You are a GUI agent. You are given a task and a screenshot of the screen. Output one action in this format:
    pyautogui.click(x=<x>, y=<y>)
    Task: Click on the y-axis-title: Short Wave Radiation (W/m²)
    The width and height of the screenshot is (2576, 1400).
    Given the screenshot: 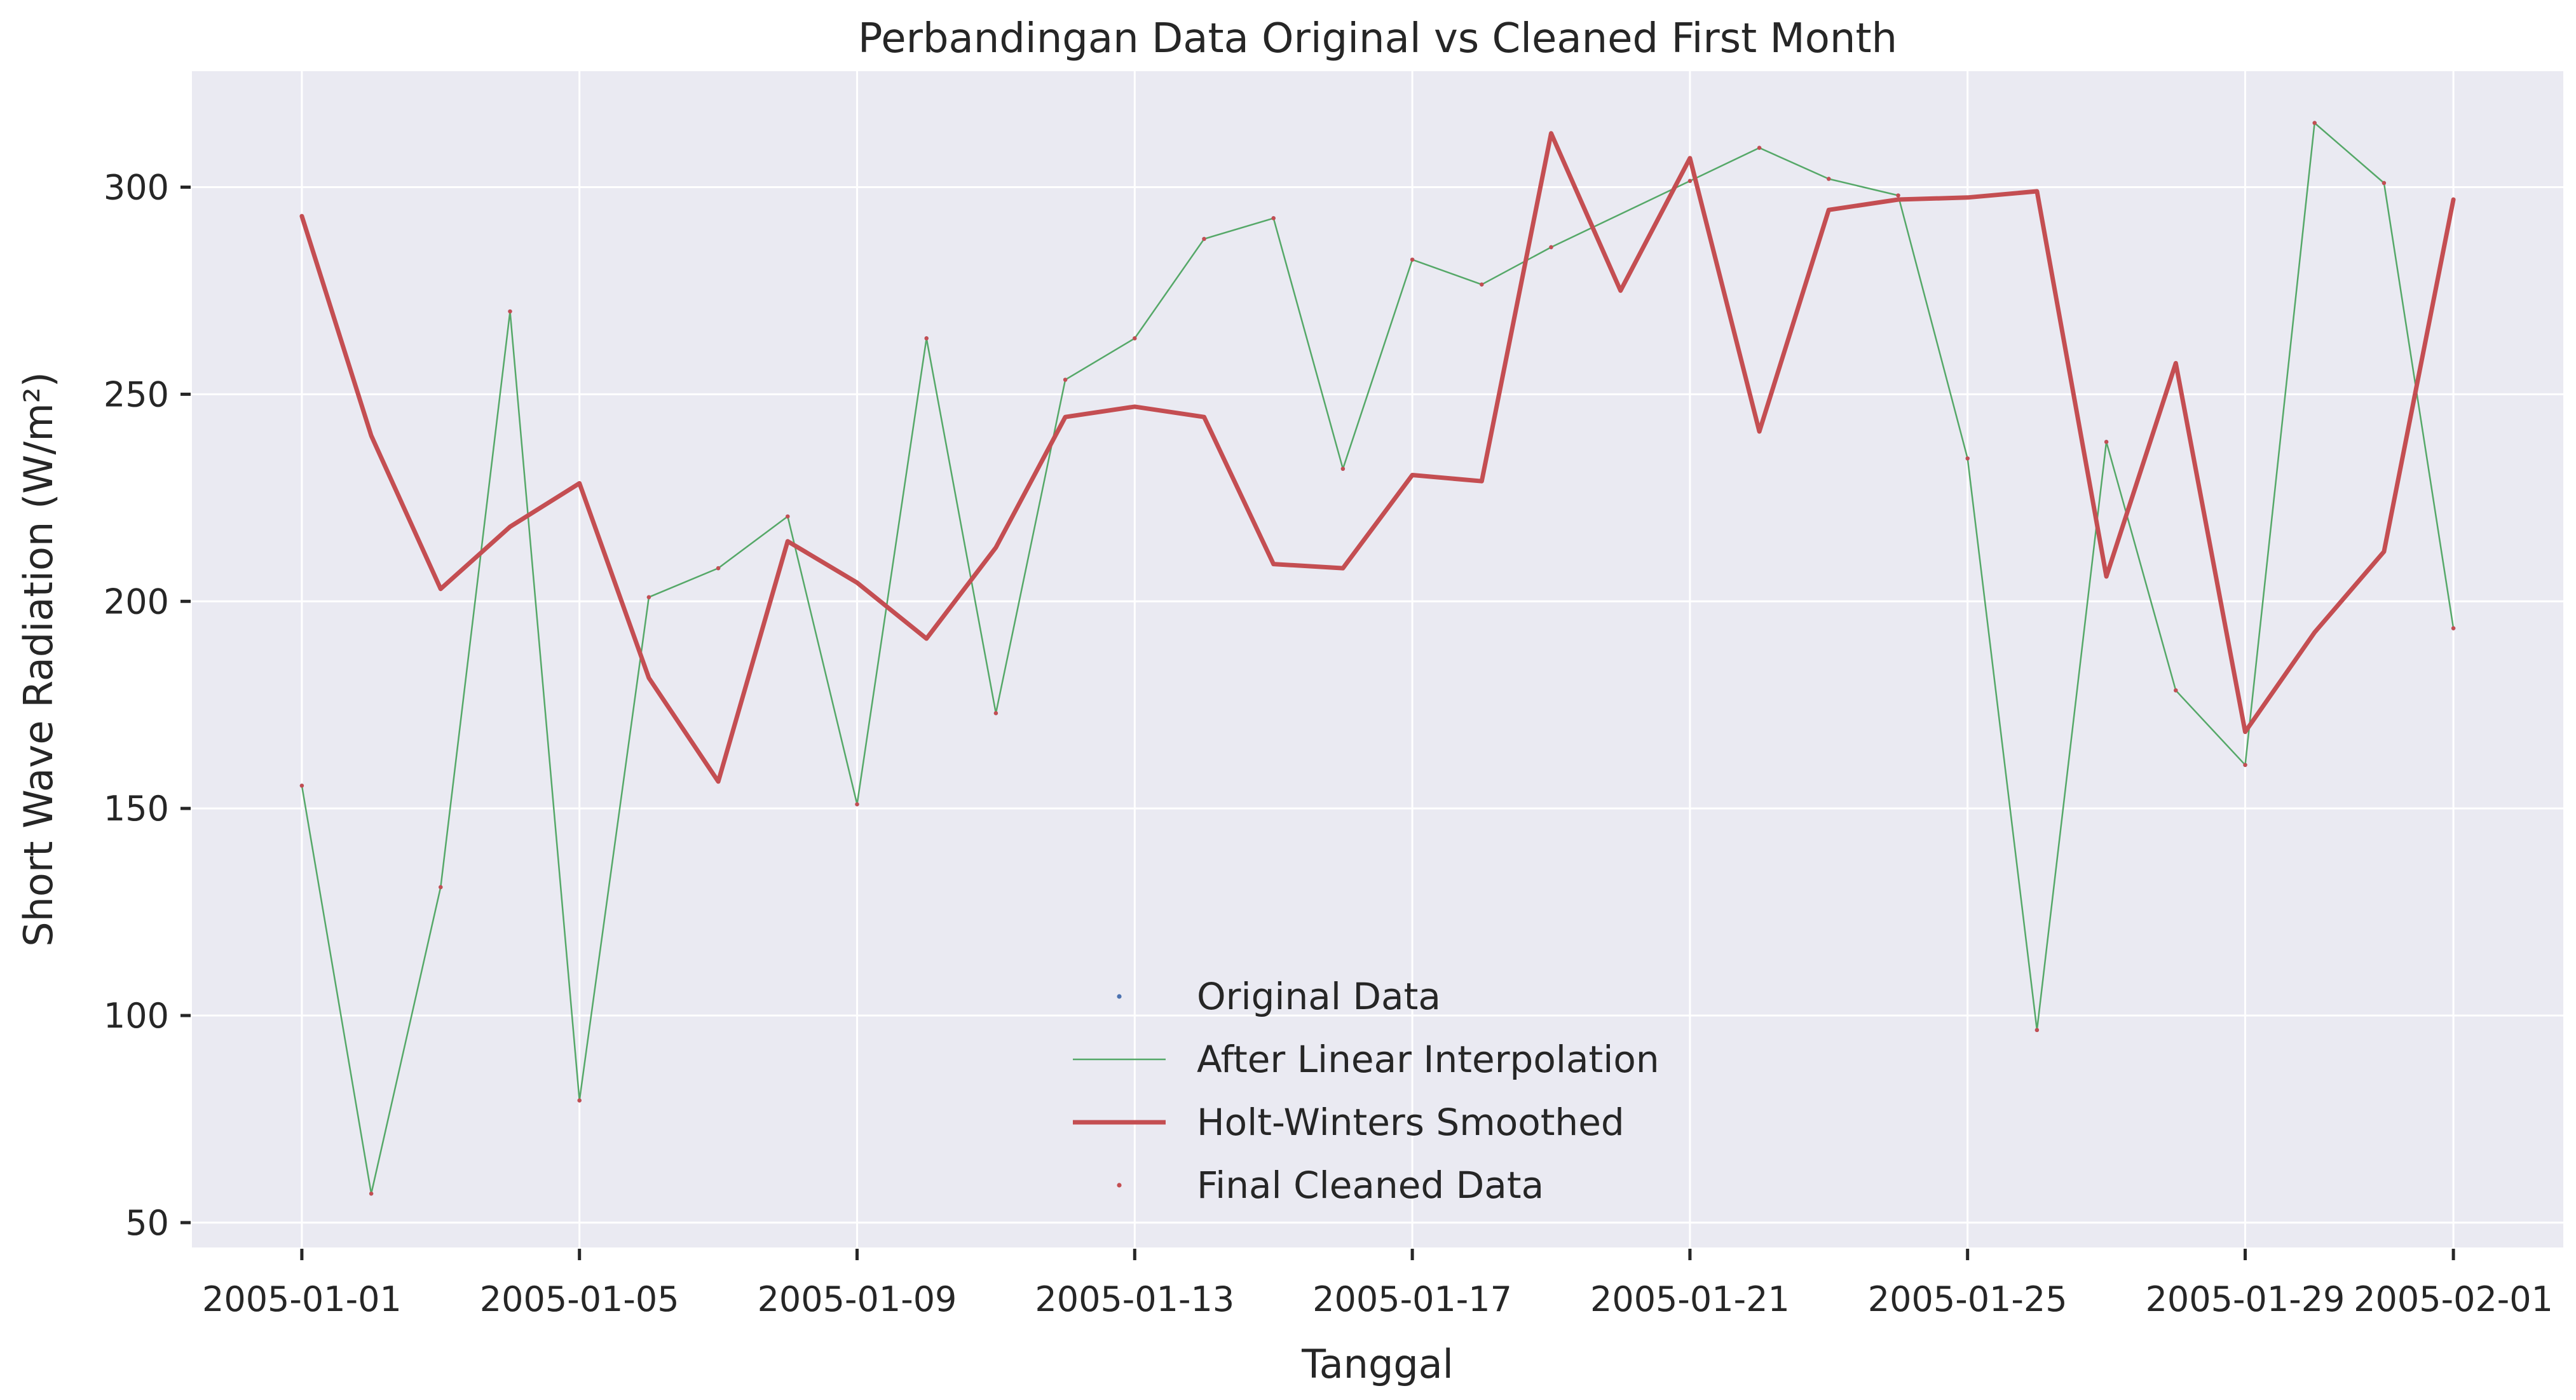 What is the action you would take?
    pyautogui.click(x=38, y=659)
    